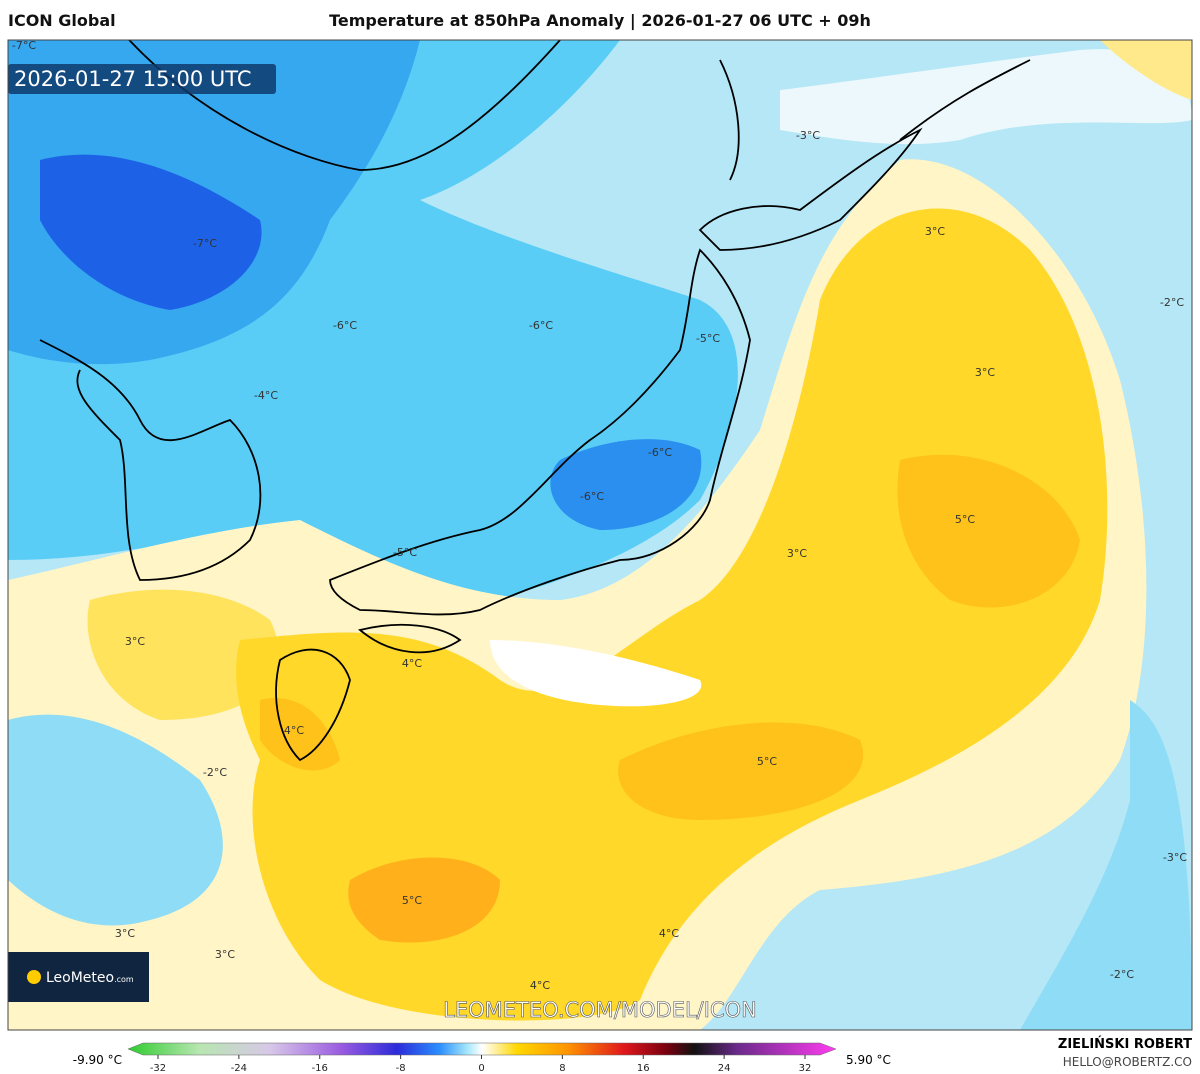  I want to click on logo-suffix: .com, so click(124, 979).